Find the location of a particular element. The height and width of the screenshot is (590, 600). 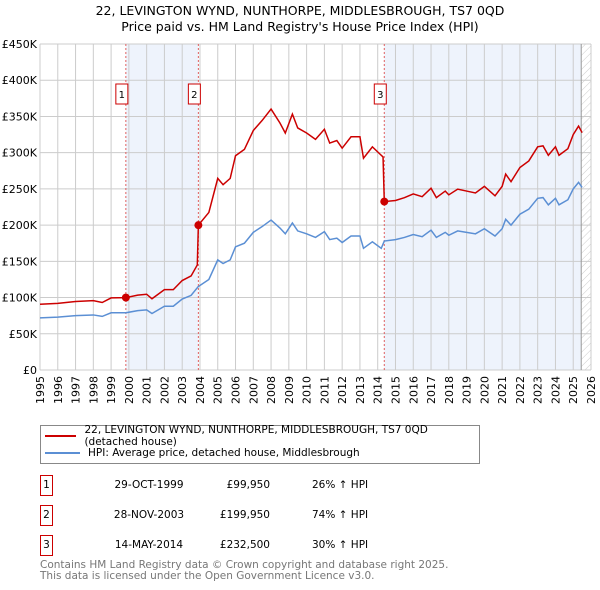

x-tick-label: 2010 is located at coordinates (307, 390).